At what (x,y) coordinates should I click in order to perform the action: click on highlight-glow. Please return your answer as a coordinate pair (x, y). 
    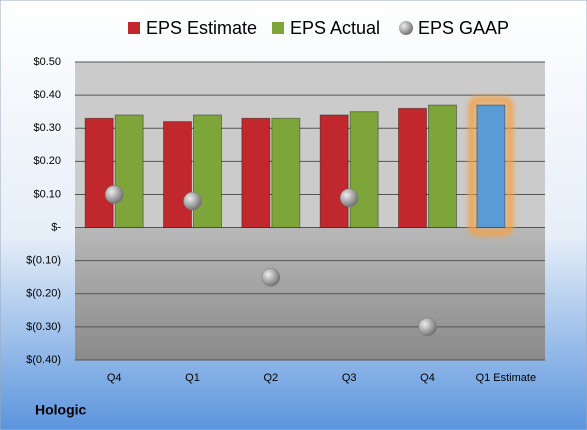
    Looking at the image, I should click on (490, 166).